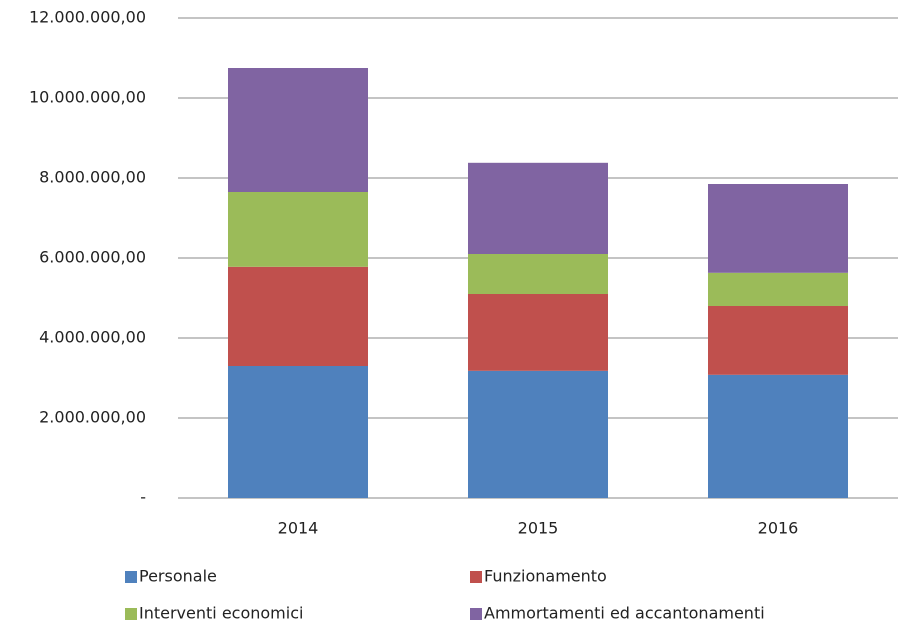  What do you see at coordinates (545, 576) in the screenshot?
I see `legend-label: Funzionamento` at bounding box center [545, 576].